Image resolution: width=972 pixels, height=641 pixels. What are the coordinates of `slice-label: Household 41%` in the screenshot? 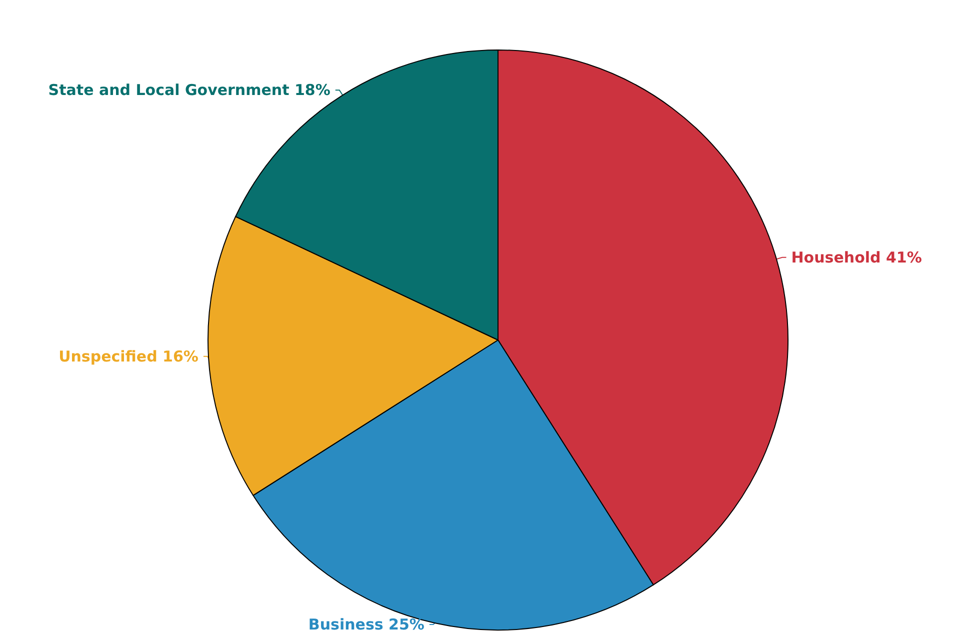 It's located at (856, 257).